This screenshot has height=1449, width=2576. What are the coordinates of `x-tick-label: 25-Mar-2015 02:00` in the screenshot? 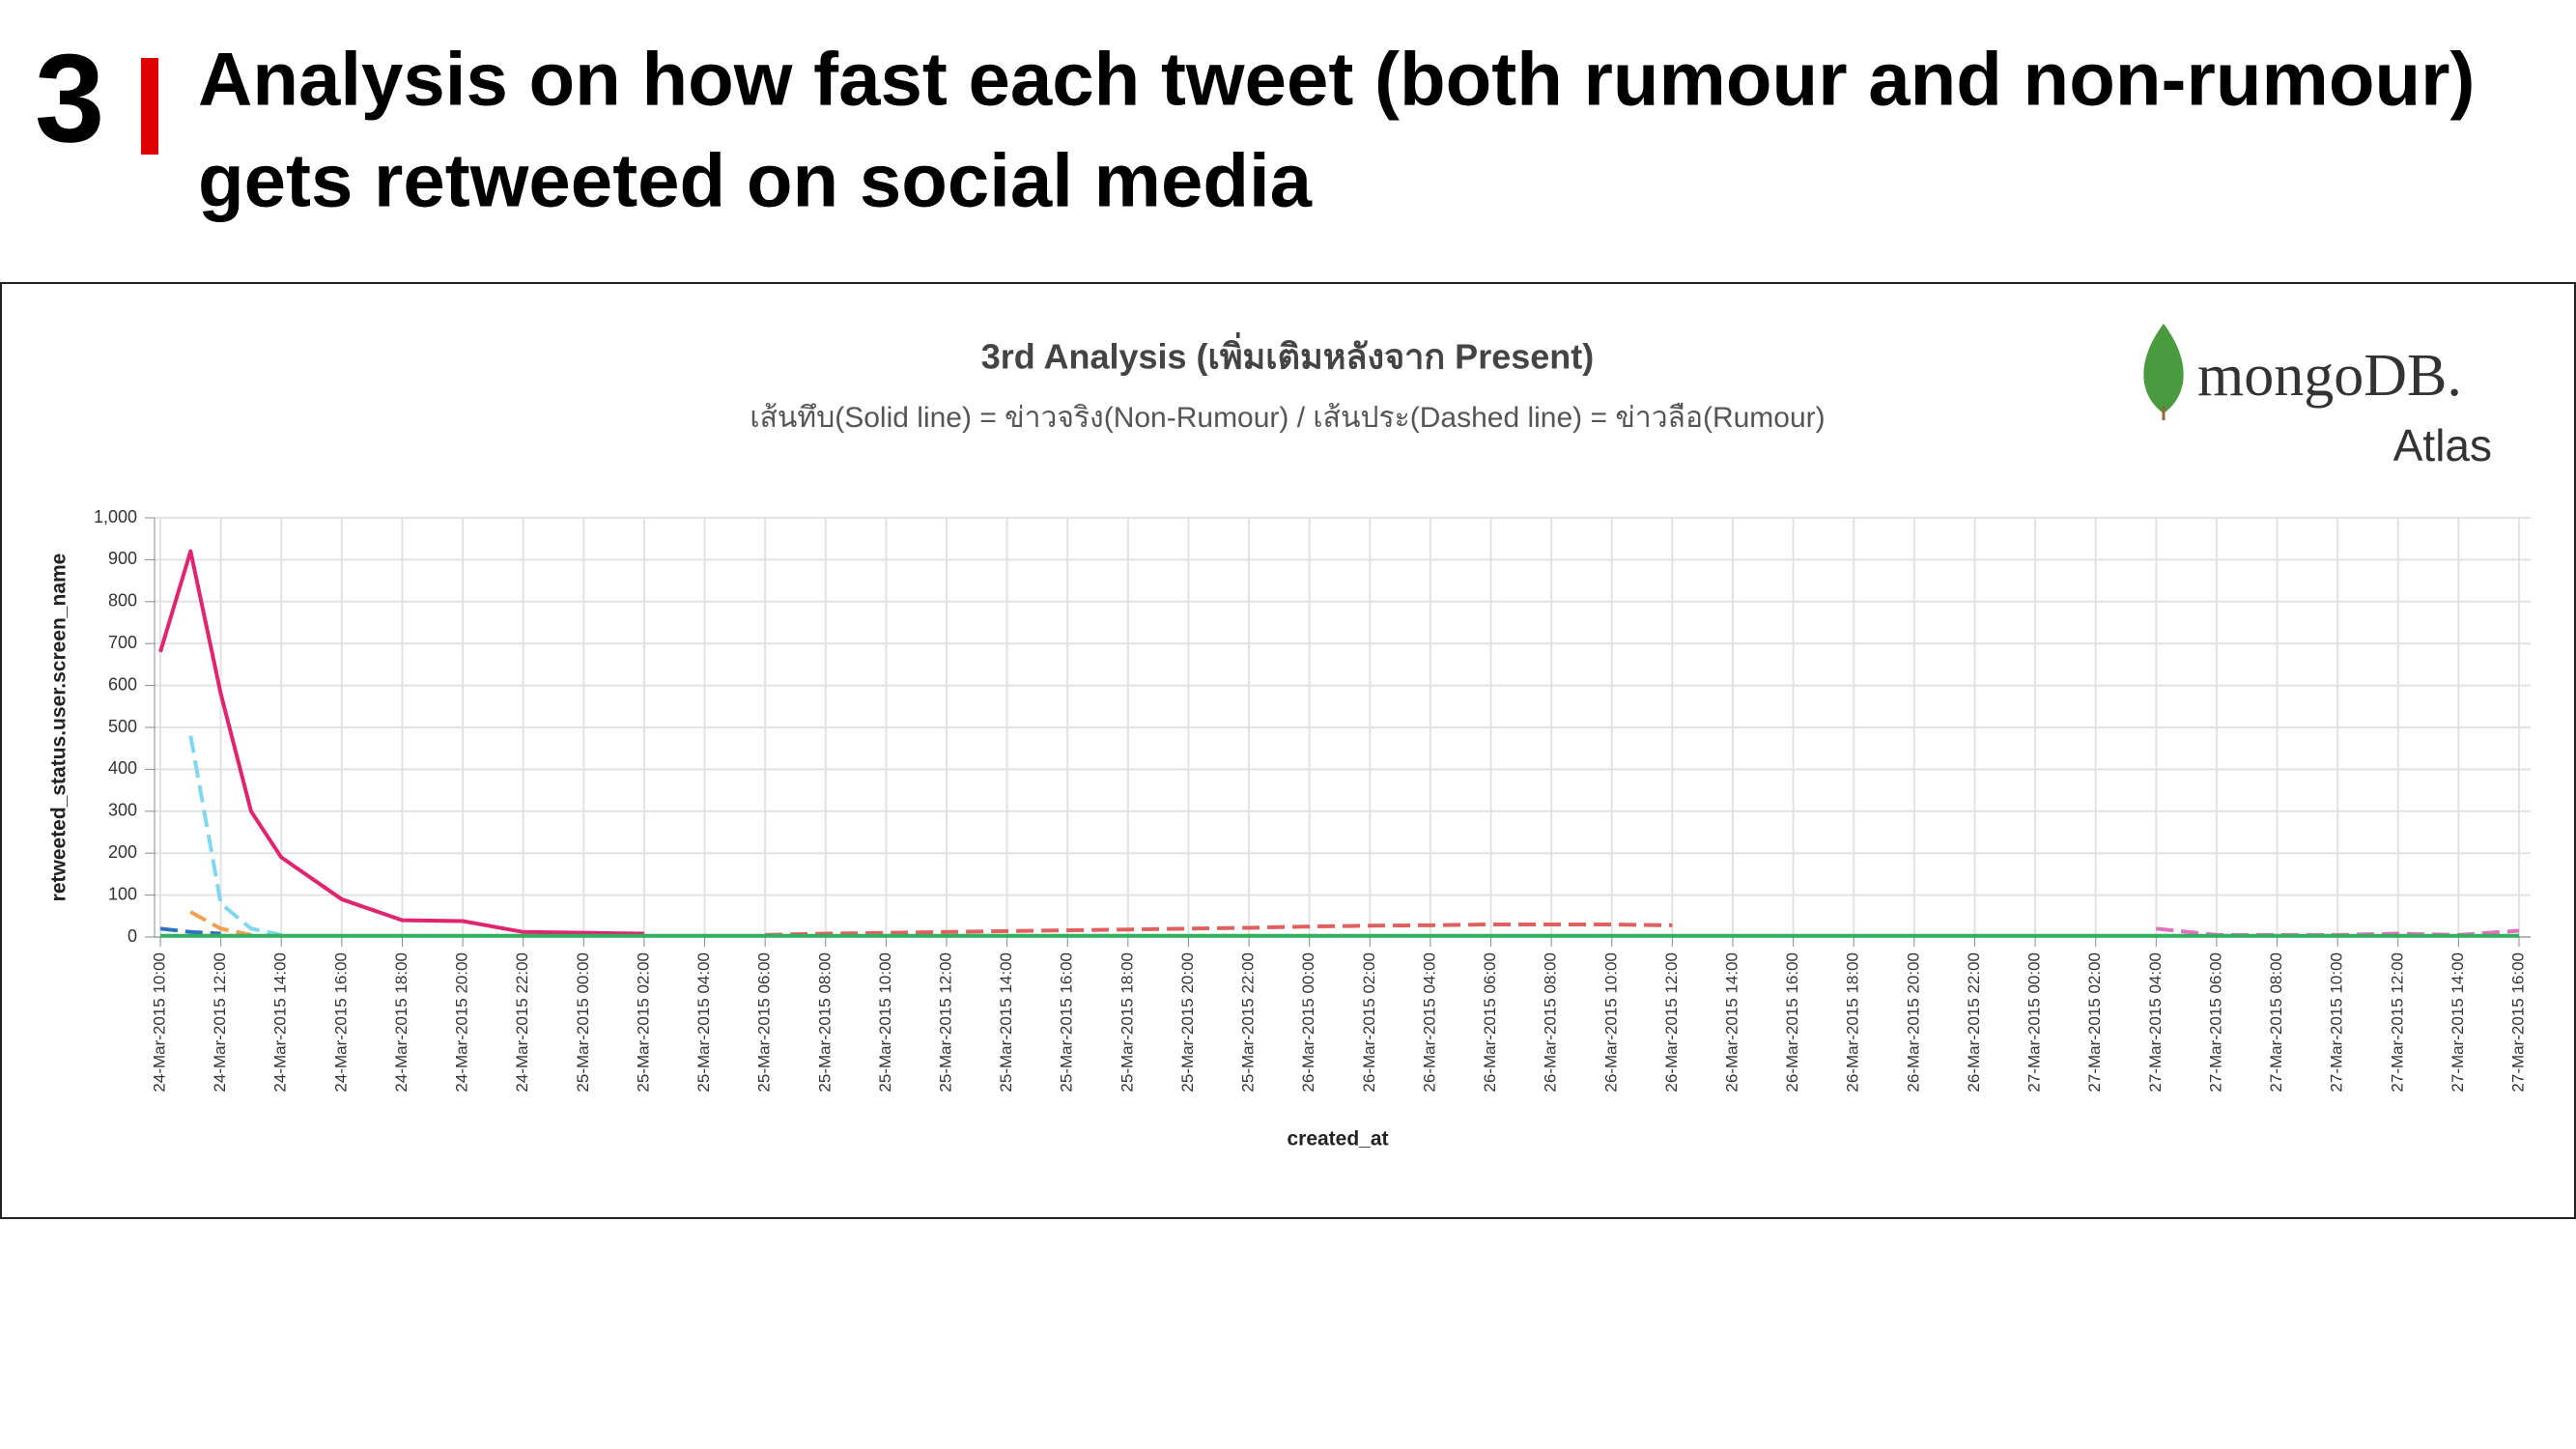 It's located at (643, 1022).